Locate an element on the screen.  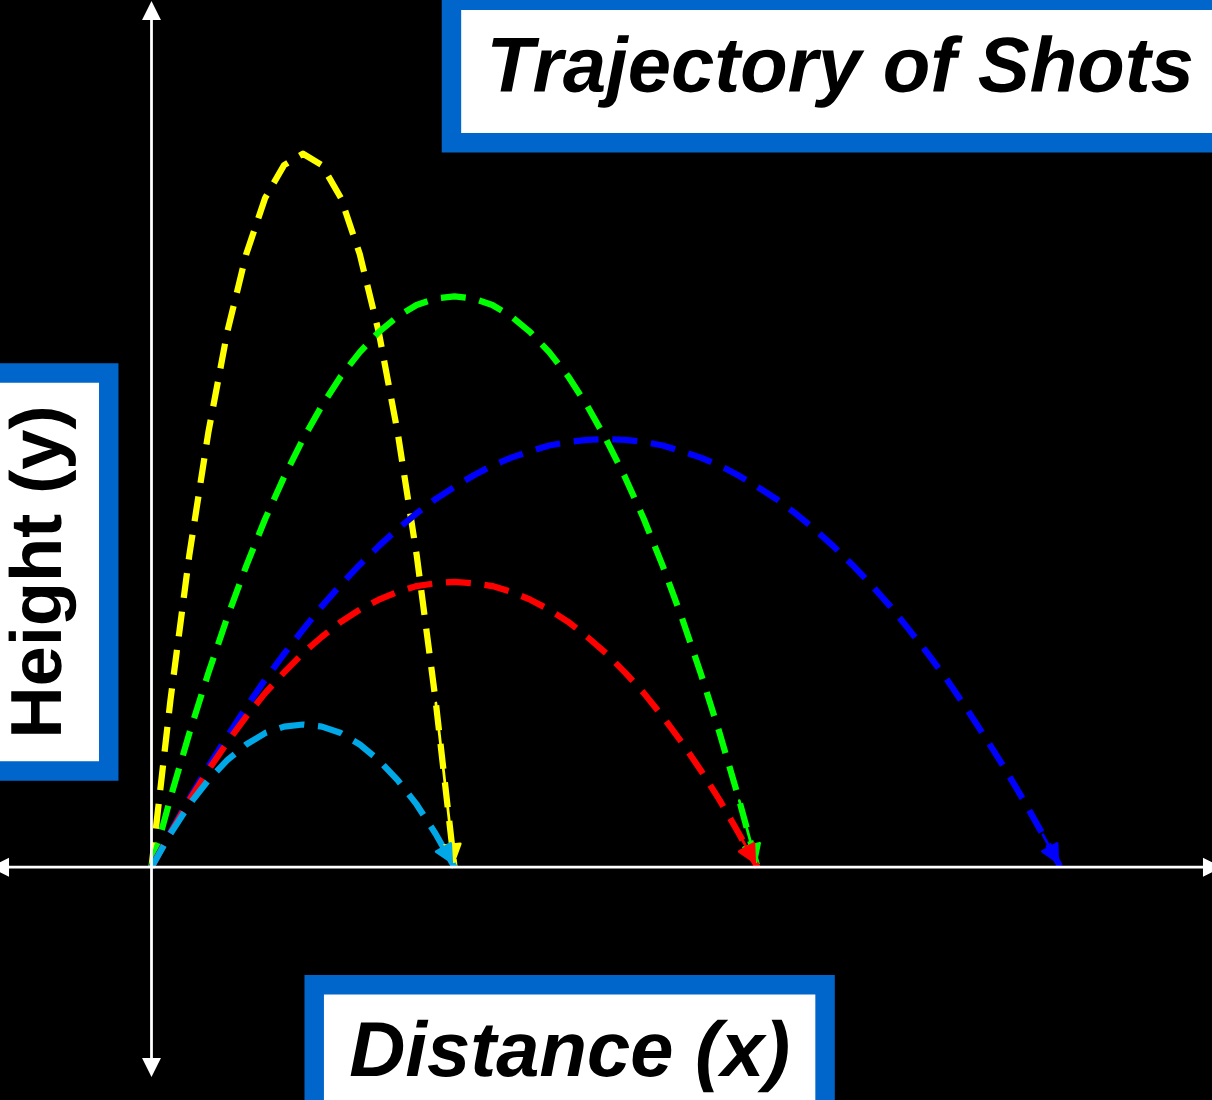
chart-title: Trajectory of Shots is located at coordinates (841, 71).